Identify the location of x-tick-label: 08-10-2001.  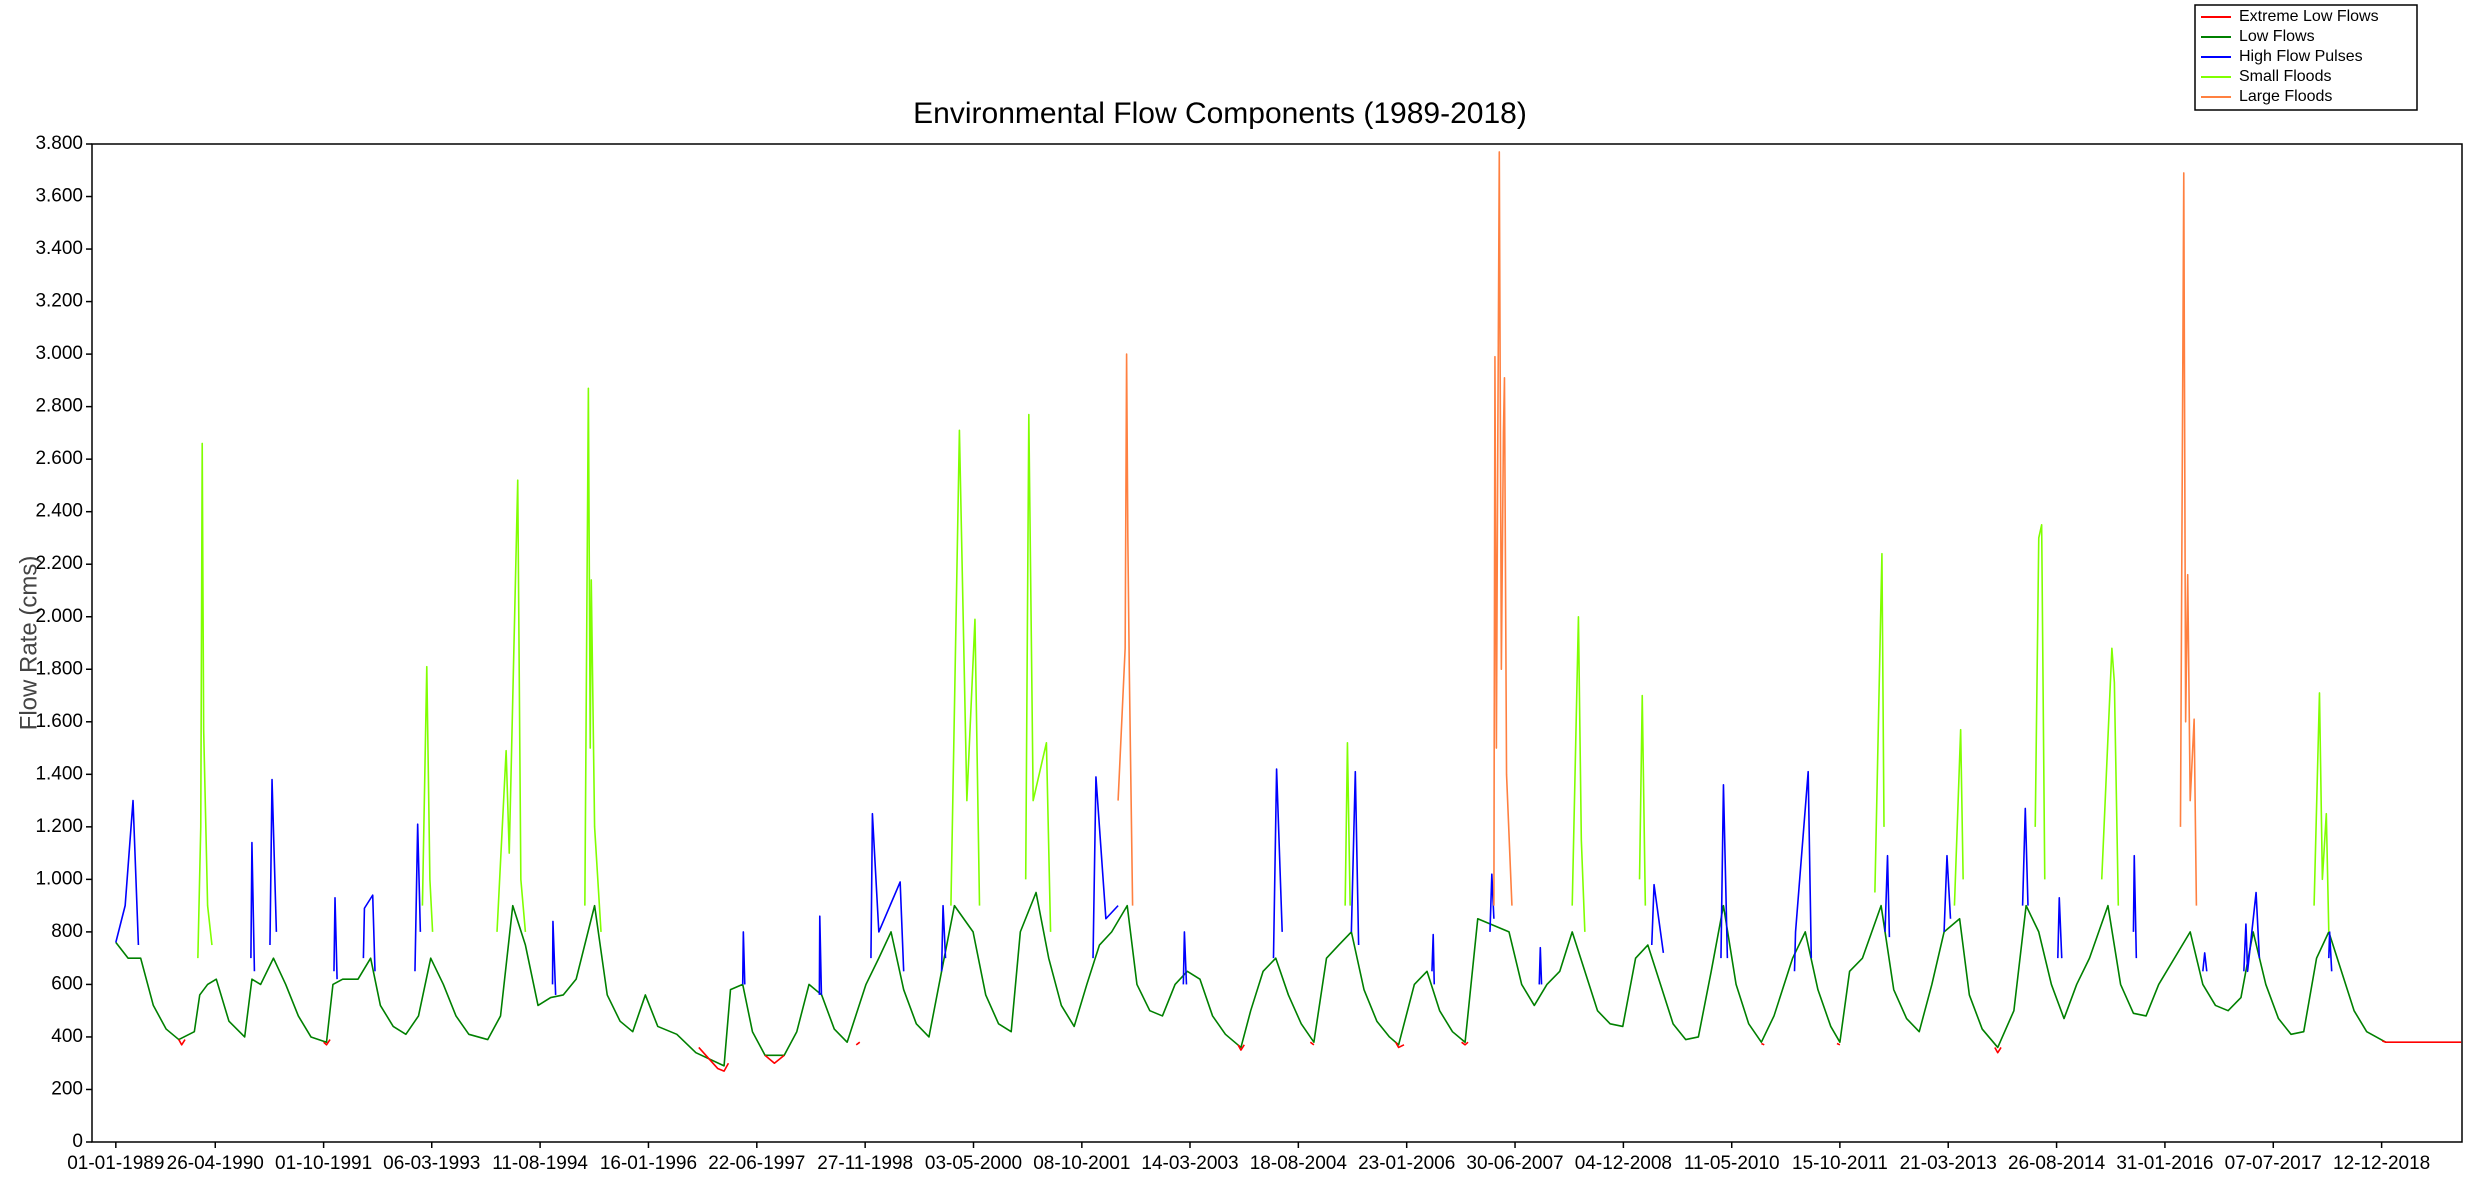
(1081, 1163).